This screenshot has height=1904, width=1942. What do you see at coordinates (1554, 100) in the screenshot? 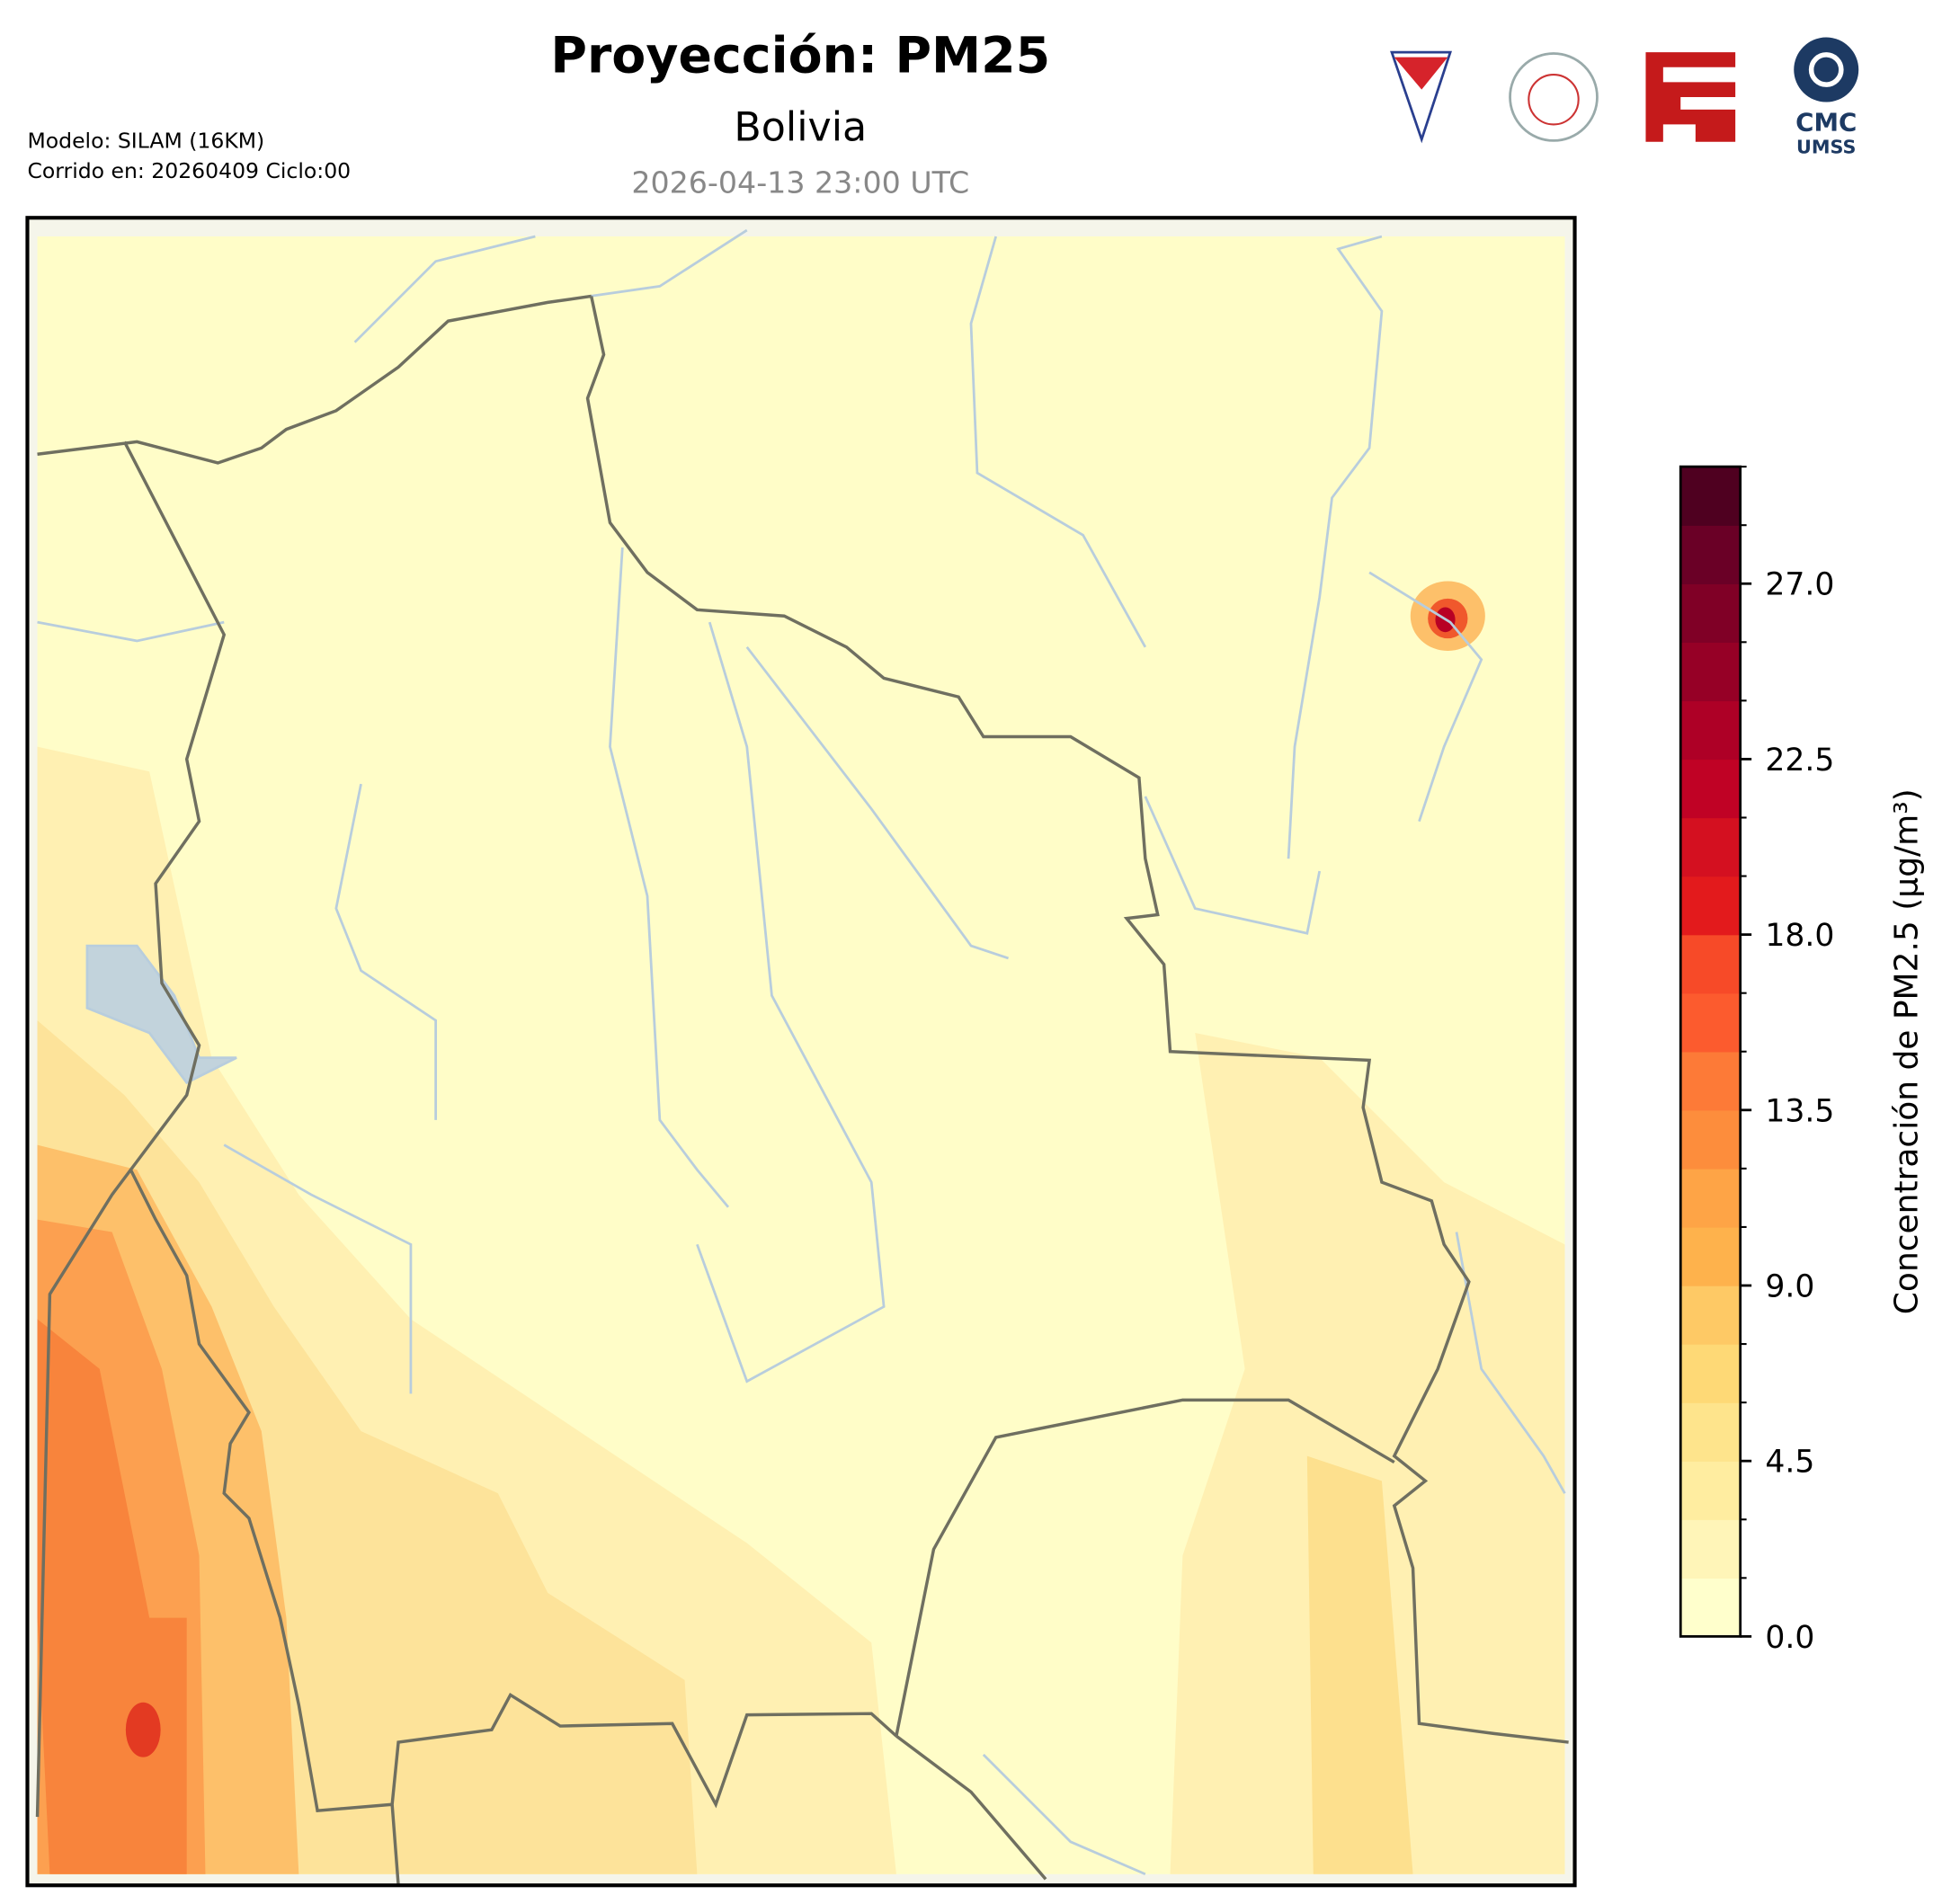
I see `logo-fisica-inner` at bounding box center [1554, 100].